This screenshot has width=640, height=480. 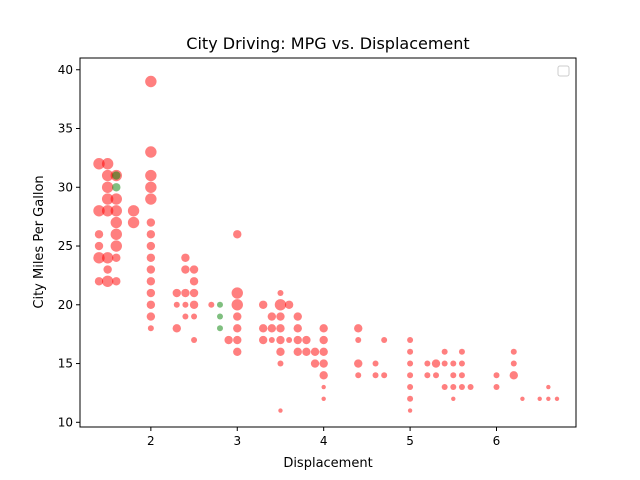 I want to click on legend-box, so click(x=563, y=71).